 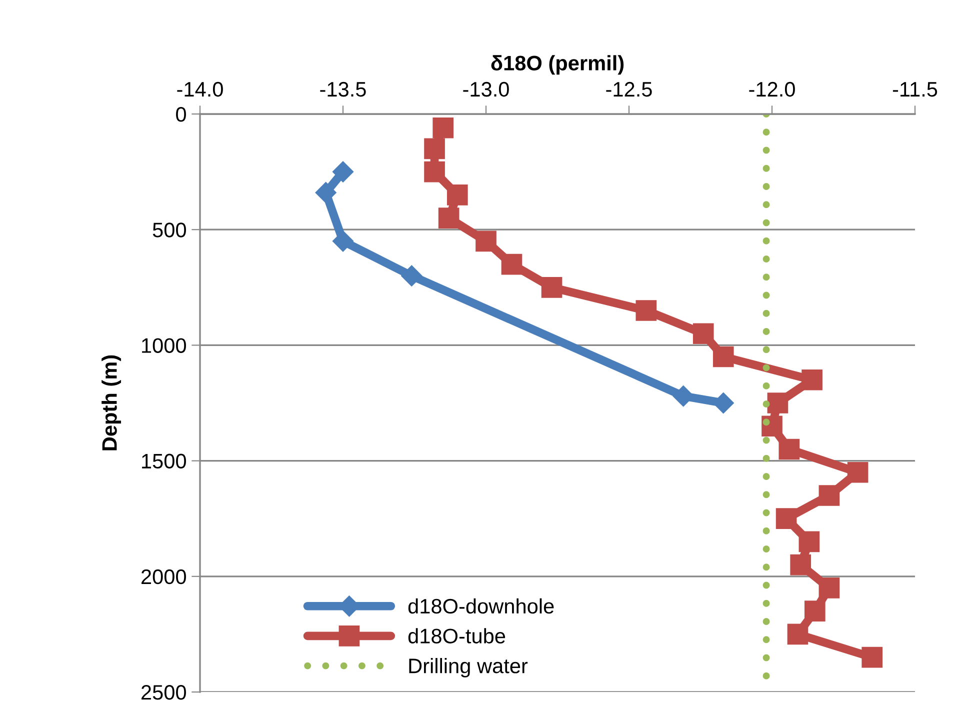 I want to click on y-tick-label: 1000, so click(x=164, y=345).